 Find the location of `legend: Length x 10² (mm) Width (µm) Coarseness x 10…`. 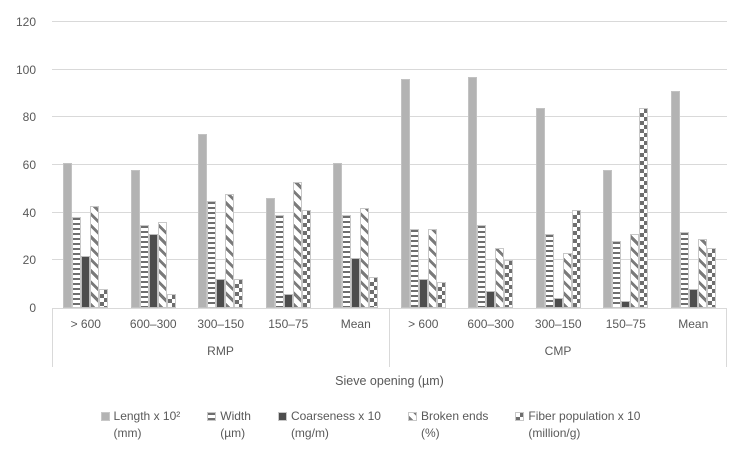

legend: Length x 10² (mm) Width (µm) Coarseness x 10… is located at coordinates (370, 425).